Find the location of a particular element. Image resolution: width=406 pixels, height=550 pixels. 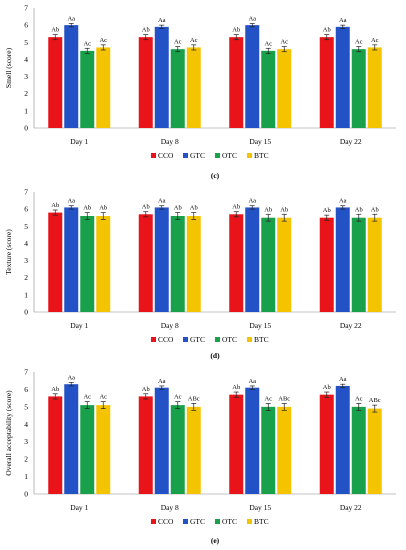

legend-label-gtc: GTC is located at coordinates (197, 521).